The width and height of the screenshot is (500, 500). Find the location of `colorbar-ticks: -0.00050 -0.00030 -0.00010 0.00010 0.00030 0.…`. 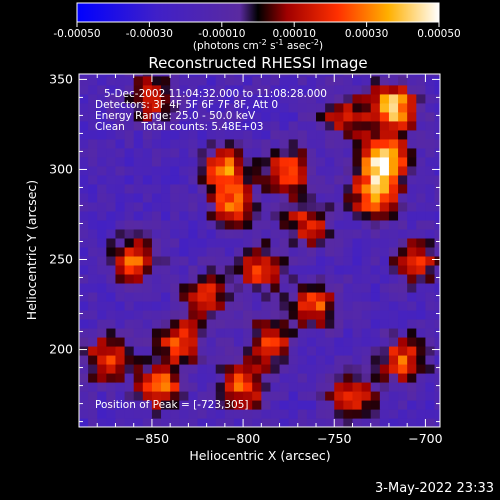

colorbar-ticks: -0.00050 -0.00030 -0.00010 0.00010 0.00030 0.… is located at coordinates (257, 31).